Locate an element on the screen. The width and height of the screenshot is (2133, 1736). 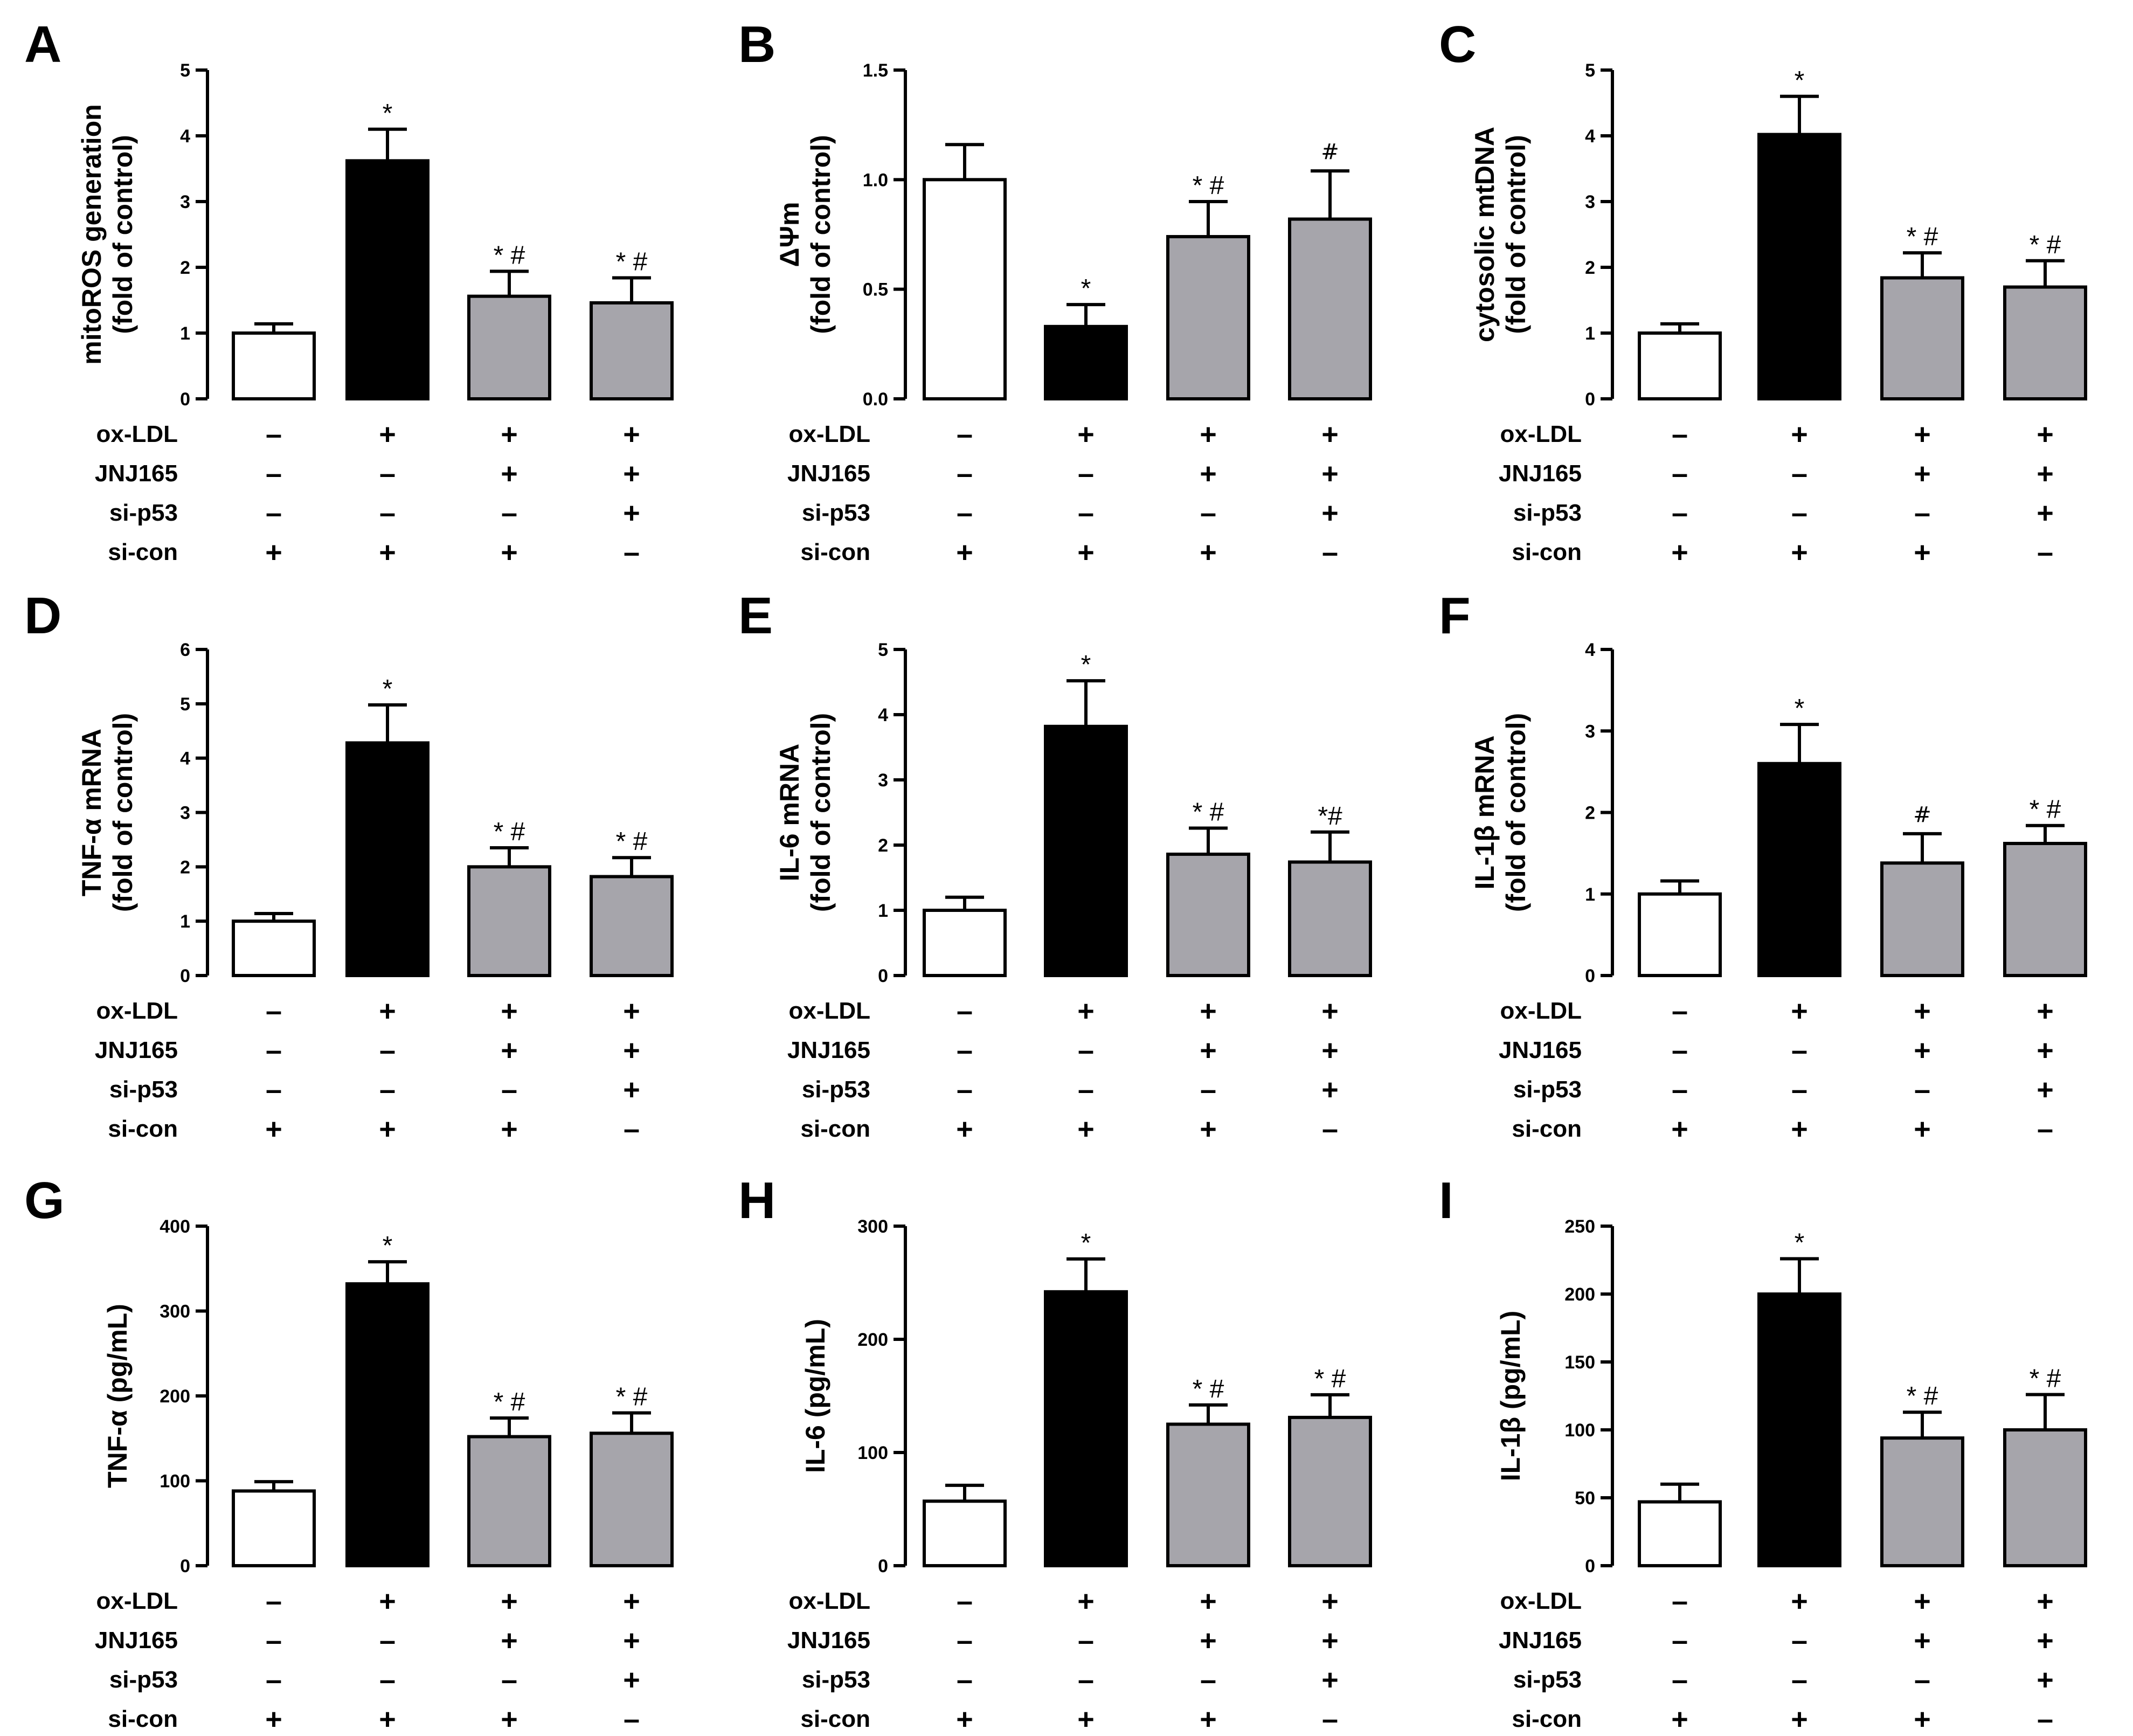
y-tick-label: 0.0 is located at coordinates (875, 399).